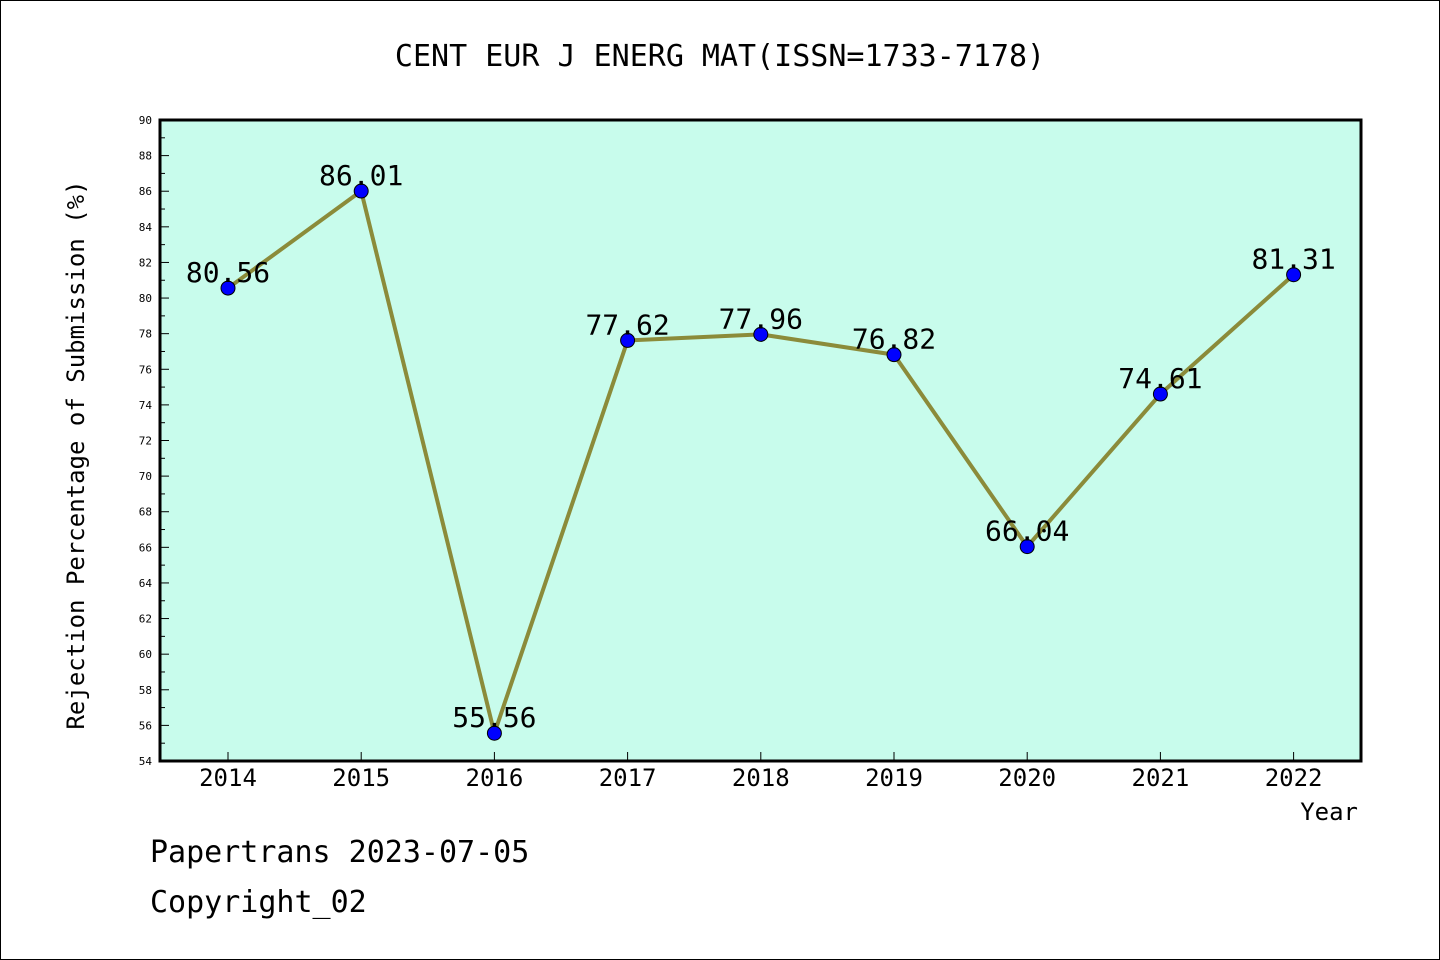  I want to click on y-tick-label: 56, so click(145, 725).